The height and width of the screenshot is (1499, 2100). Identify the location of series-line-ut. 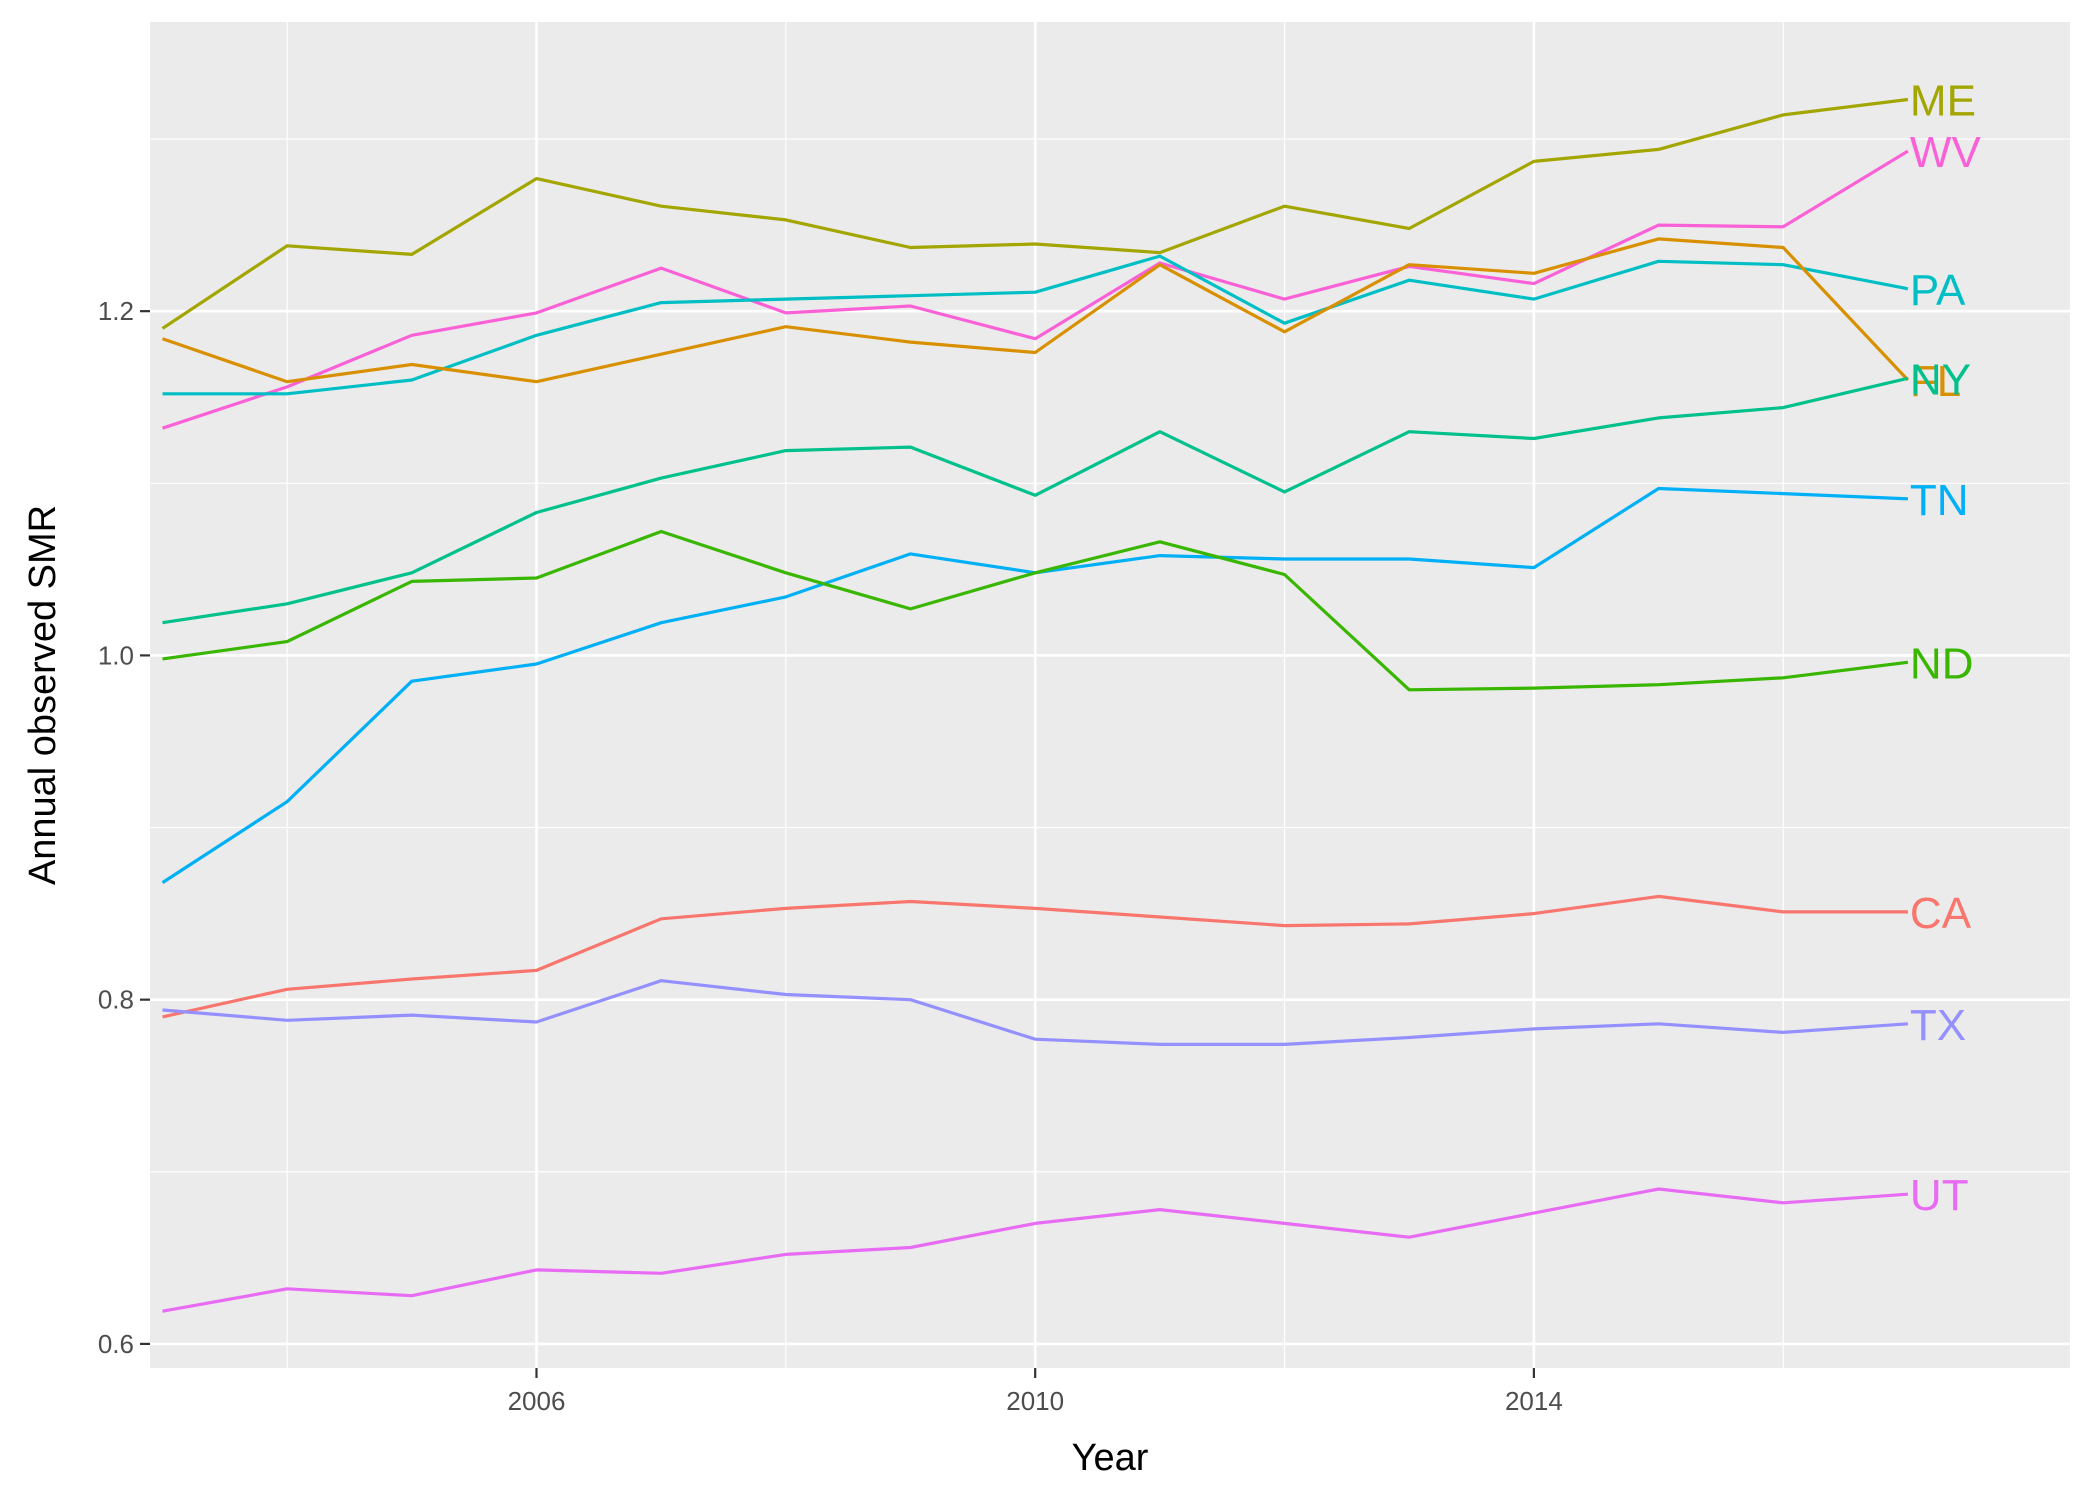
(1035, 1250).